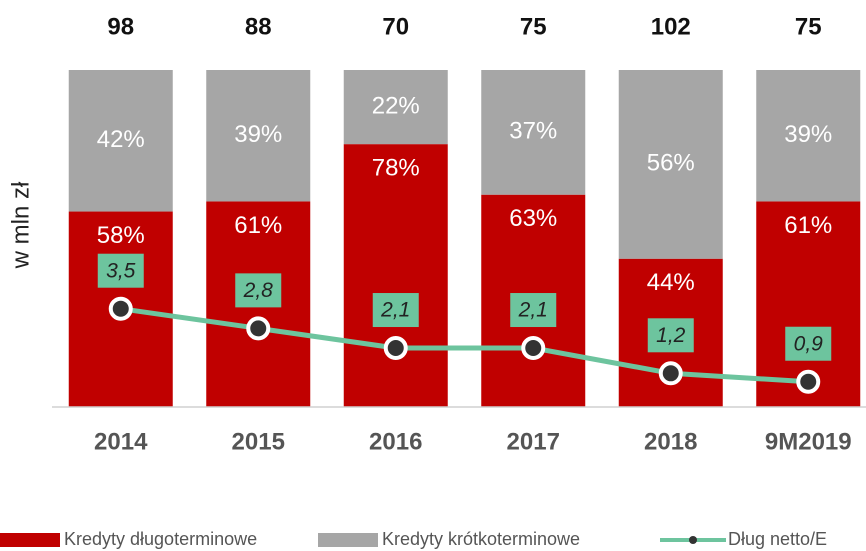  I want to click on data-label: 3,5, so click(121, 270).